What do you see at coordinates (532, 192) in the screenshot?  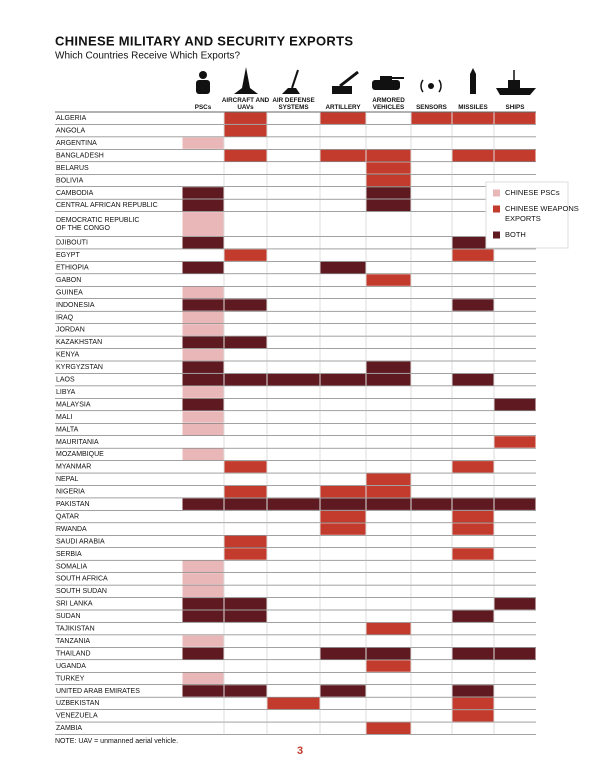 I see `legend-label: CHINESE PSCs` at bounding box center [532, 192].